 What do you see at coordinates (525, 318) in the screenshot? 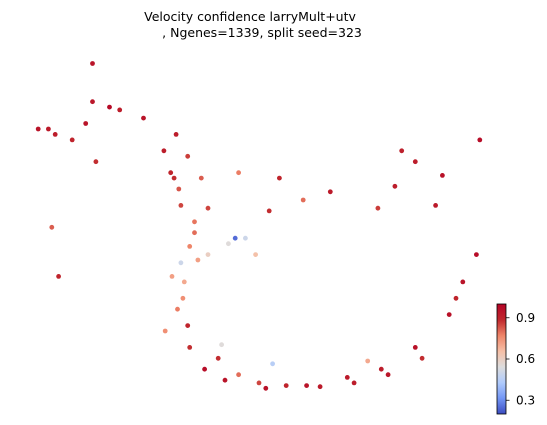
I see `colorbar-tick-label: 0.9` at bounding box center [525, 318].